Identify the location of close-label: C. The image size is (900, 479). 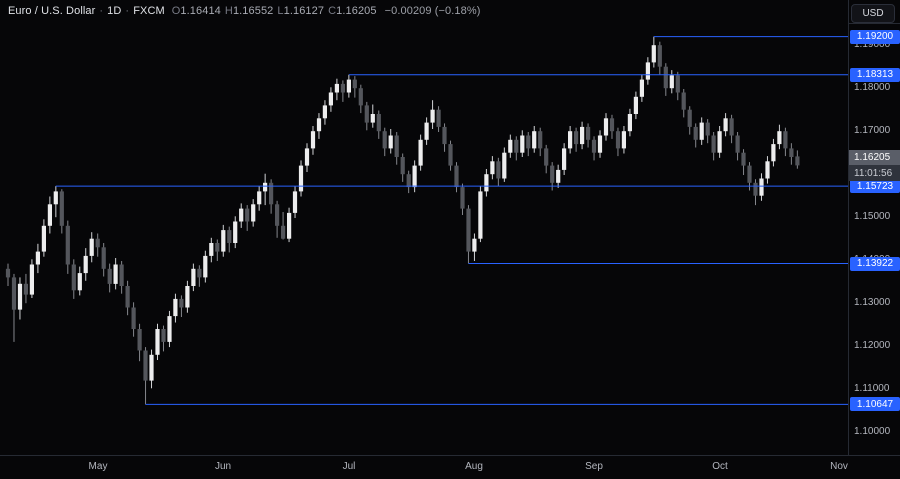
(332, 11).